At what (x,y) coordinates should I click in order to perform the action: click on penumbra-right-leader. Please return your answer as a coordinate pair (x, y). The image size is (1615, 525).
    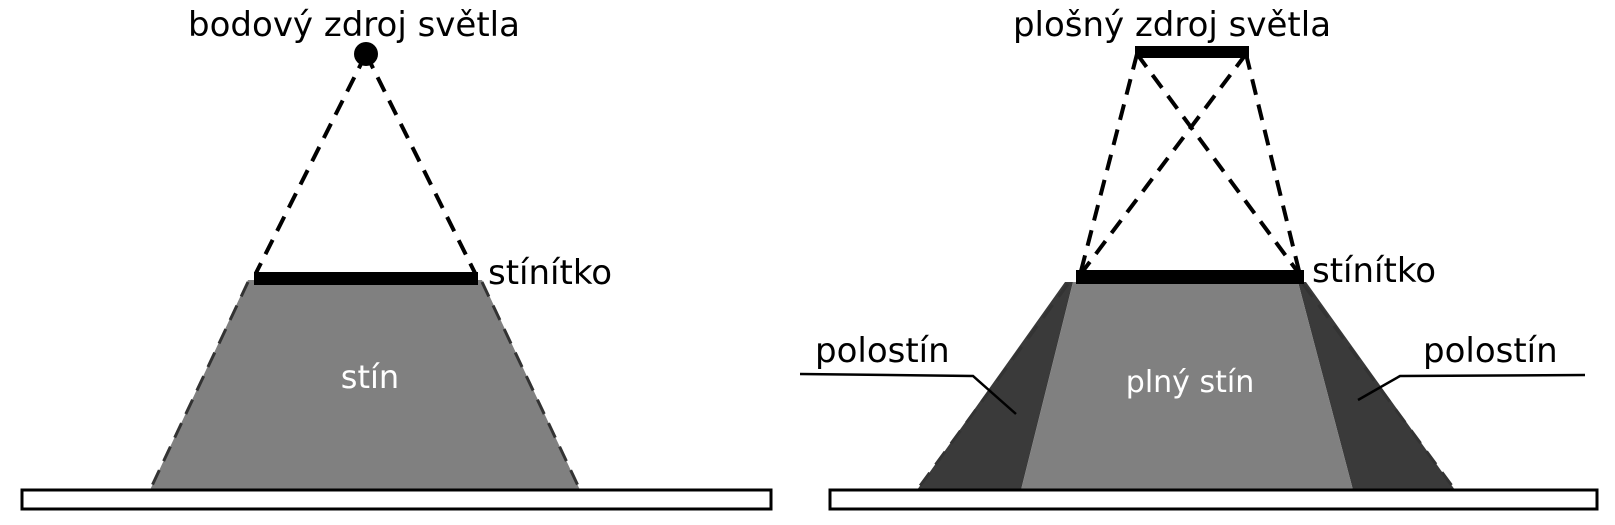
    Looking at the image, I should click on (1471, 387).